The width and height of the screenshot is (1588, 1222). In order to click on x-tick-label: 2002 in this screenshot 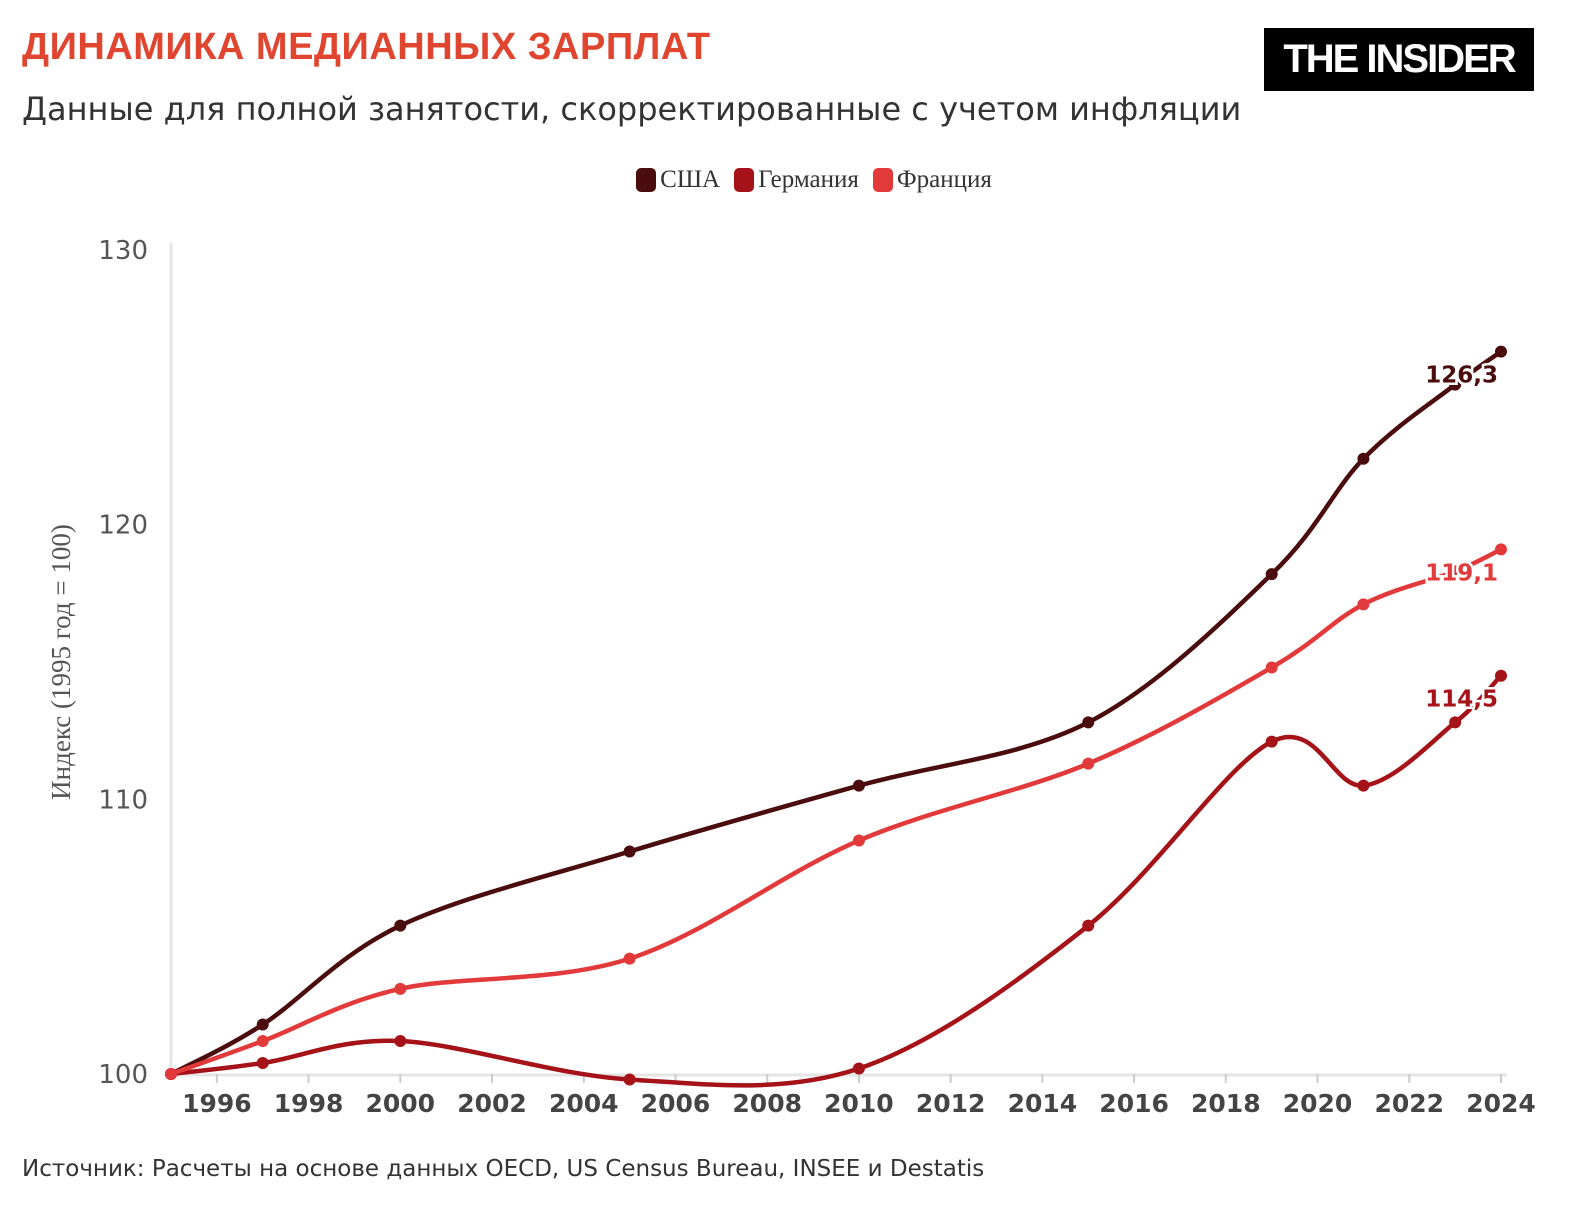, I will do `click(492, 1103)`.